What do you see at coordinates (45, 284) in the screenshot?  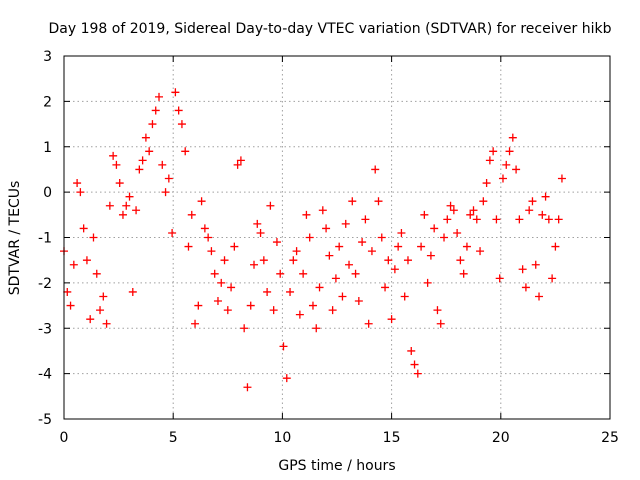 I see `y-tick-label: -2` at bounding box center [45, 284].